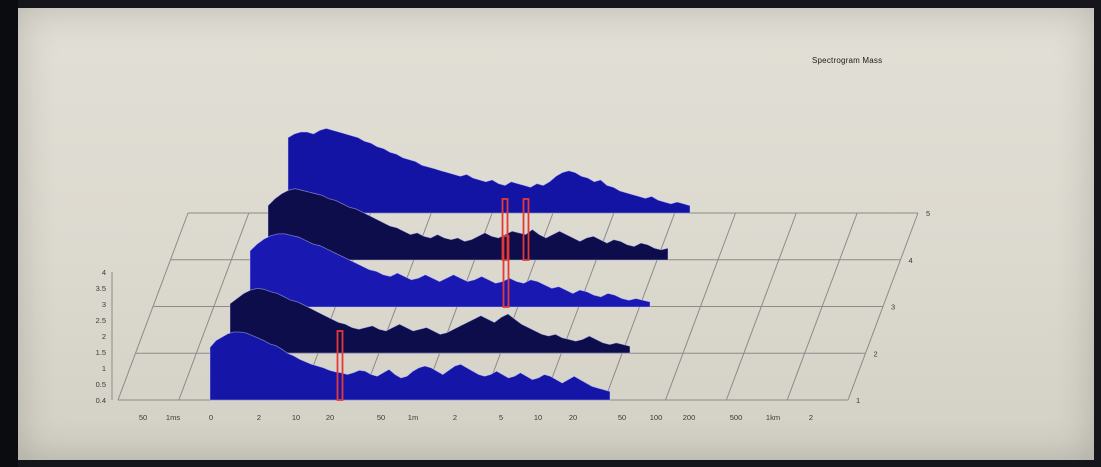 This screenshot has height=467, width=1101. Describe the element at coordinates (211, 417) in the screenshot. I see `x-tick-label: 0` at that location.